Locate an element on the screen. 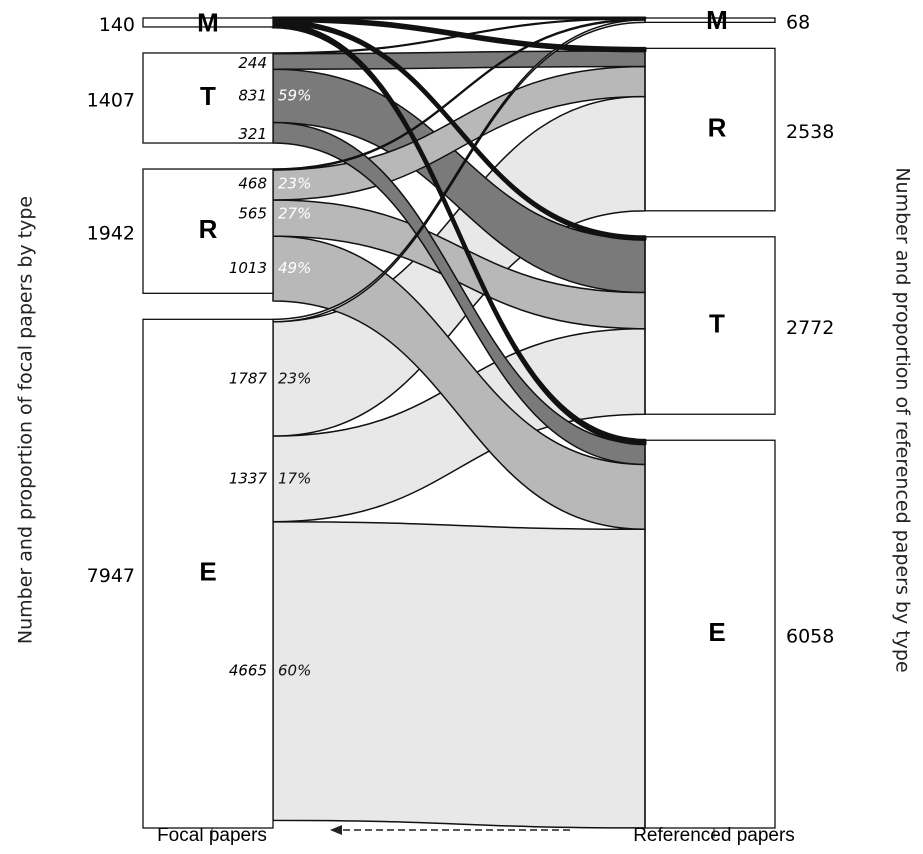  node-total: 1407 is located at coordinates (111, 100).